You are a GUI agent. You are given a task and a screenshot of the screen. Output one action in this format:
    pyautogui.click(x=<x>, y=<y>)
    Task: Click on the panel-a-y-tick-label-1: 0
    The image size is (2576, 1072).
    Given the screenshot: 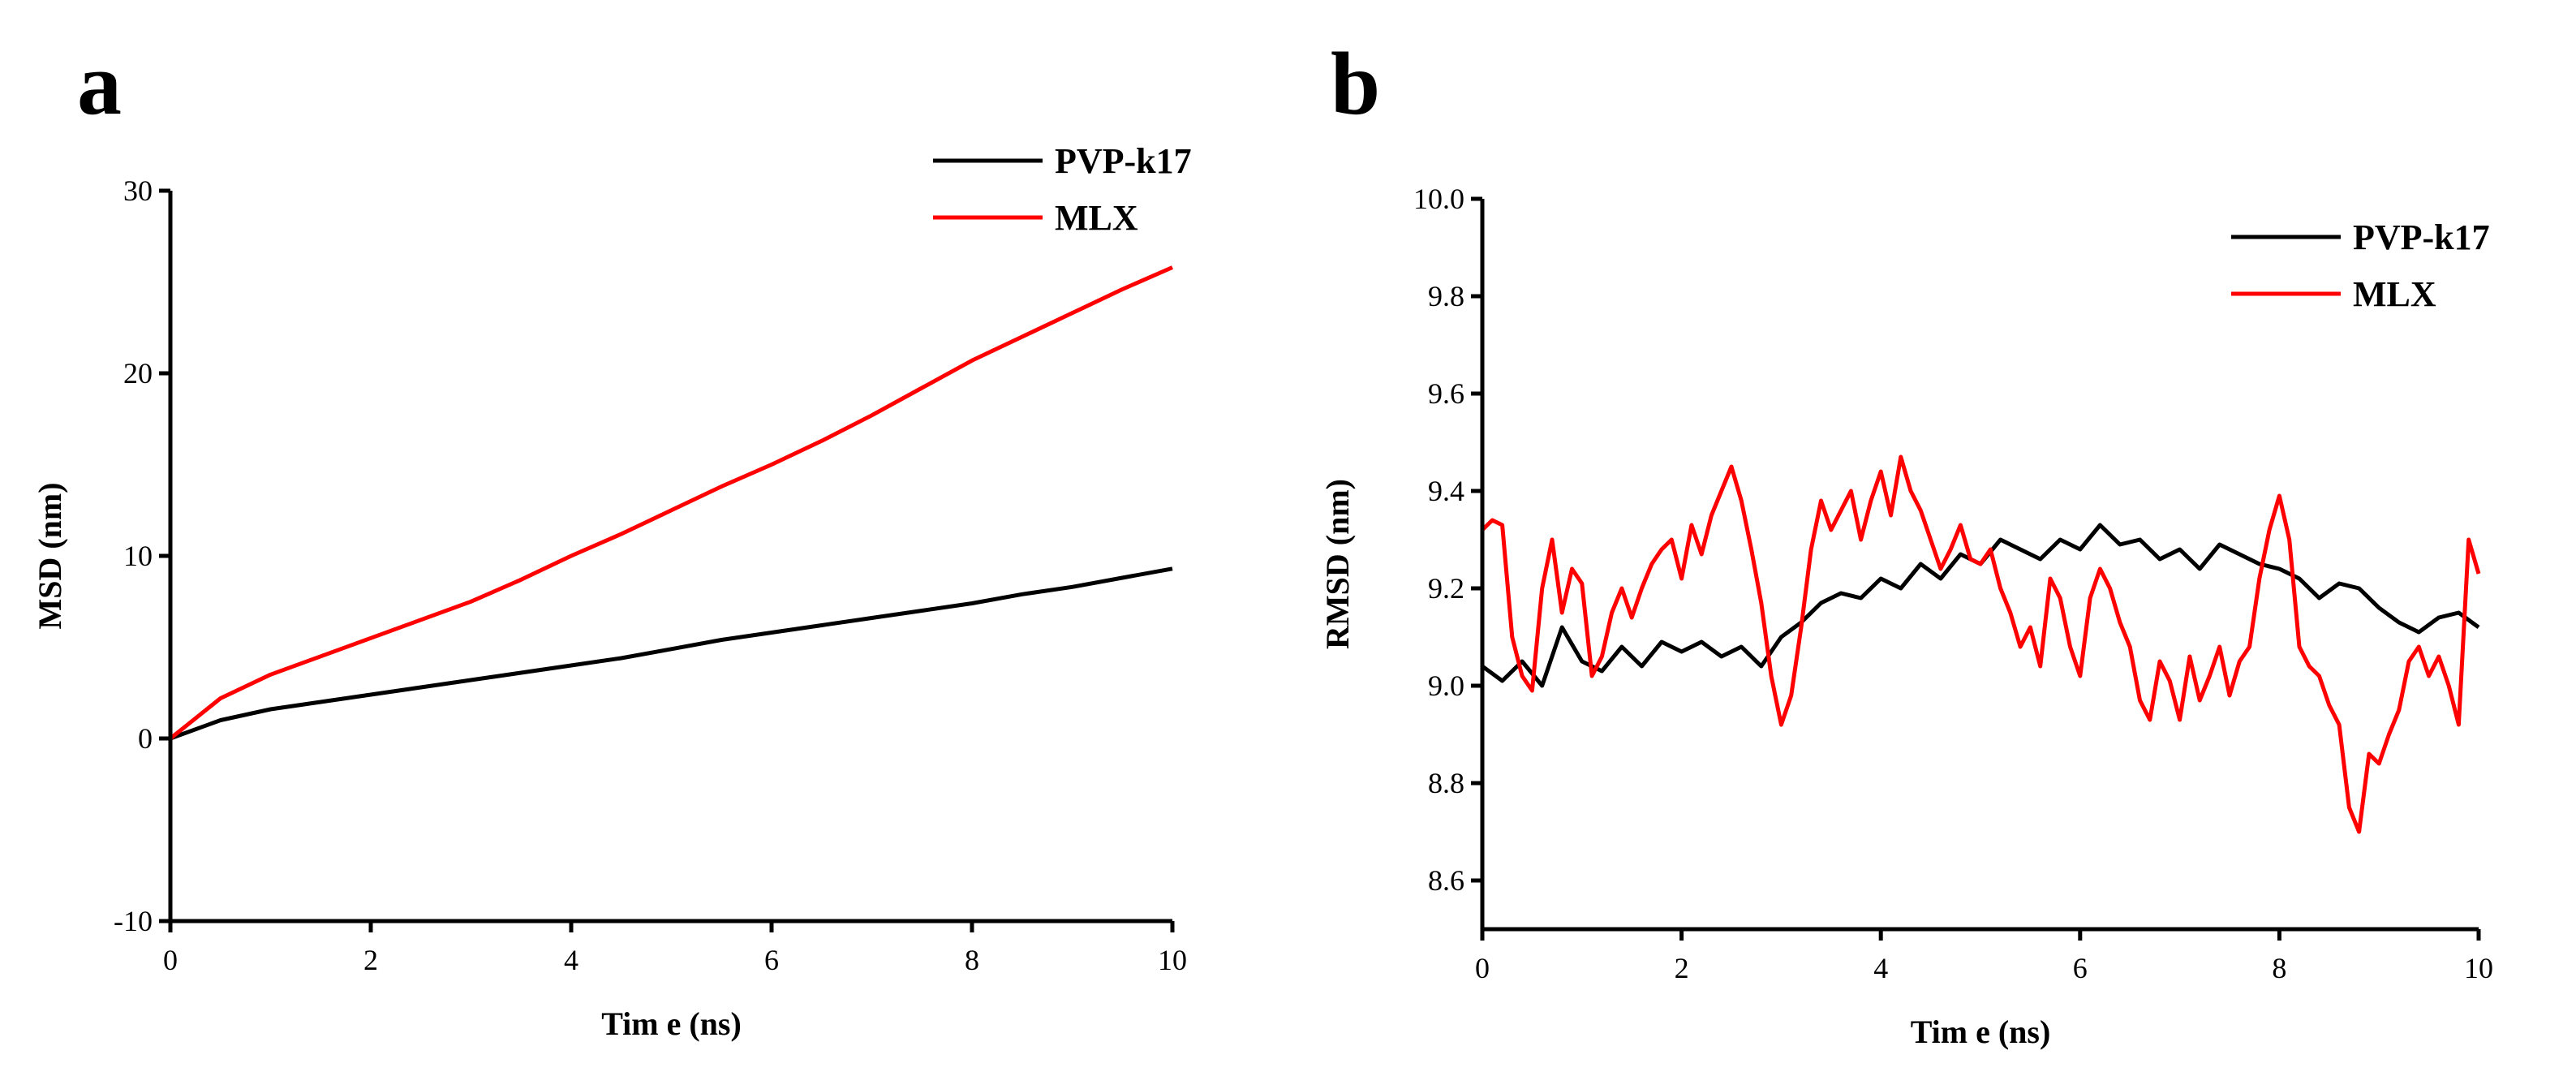 What is the action you would take?
    pyautogui.click(x=145, y=738)
    